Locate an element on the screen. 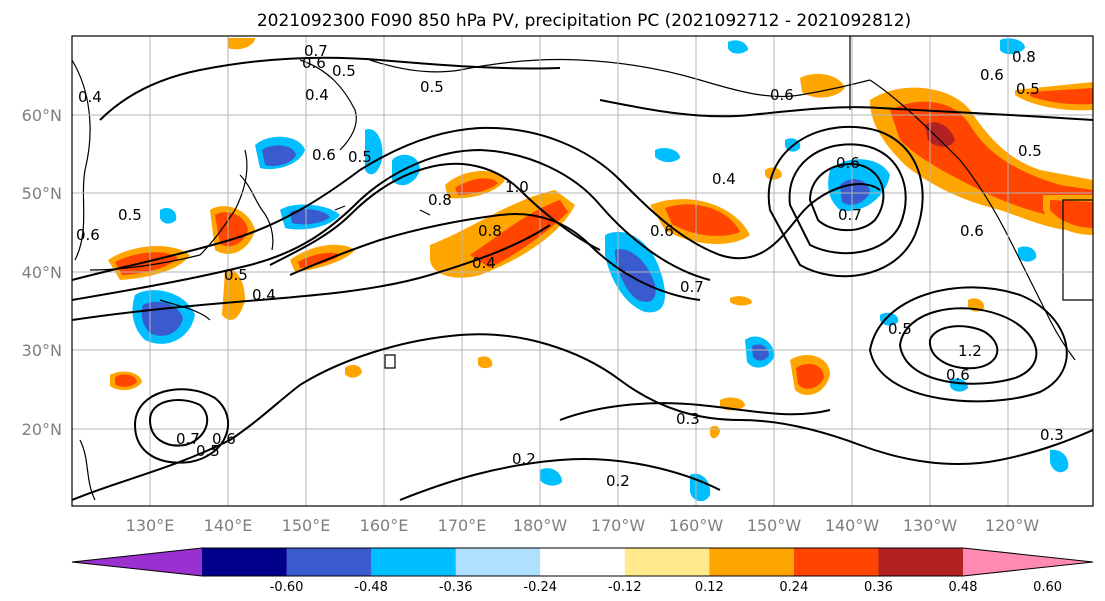  colorbar-outline is located at coordinates (582, 562).